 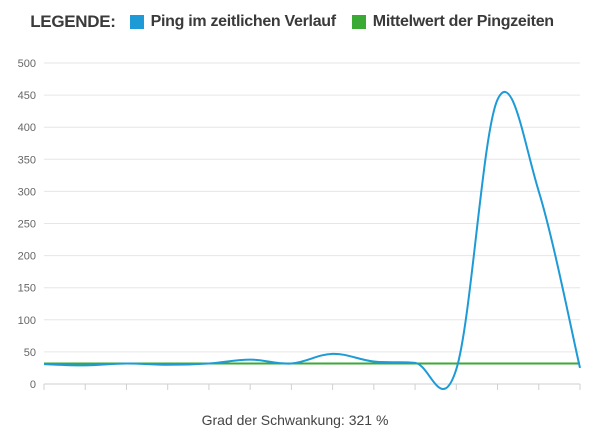 I want to click on y-tick-label: 100, so click(x=27, y=321).